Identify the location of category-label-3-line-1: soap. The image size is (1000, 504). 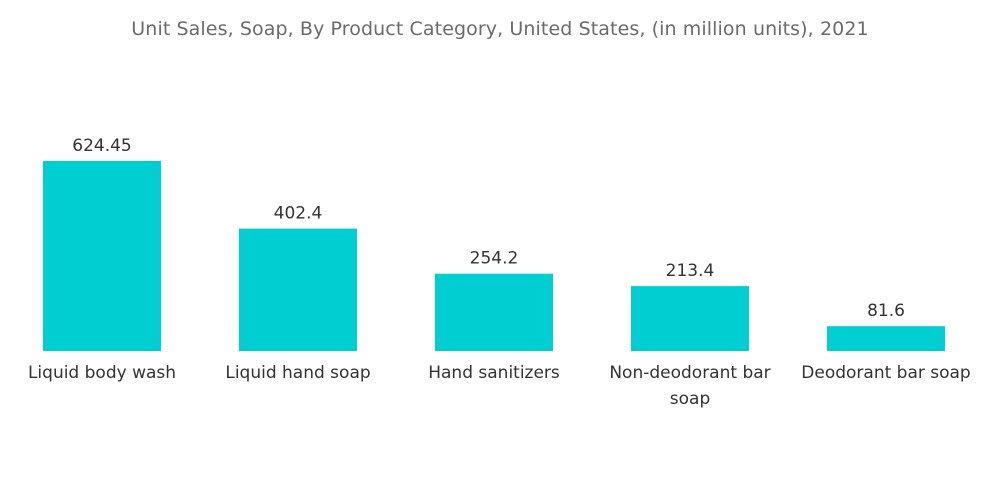
(690, 399).